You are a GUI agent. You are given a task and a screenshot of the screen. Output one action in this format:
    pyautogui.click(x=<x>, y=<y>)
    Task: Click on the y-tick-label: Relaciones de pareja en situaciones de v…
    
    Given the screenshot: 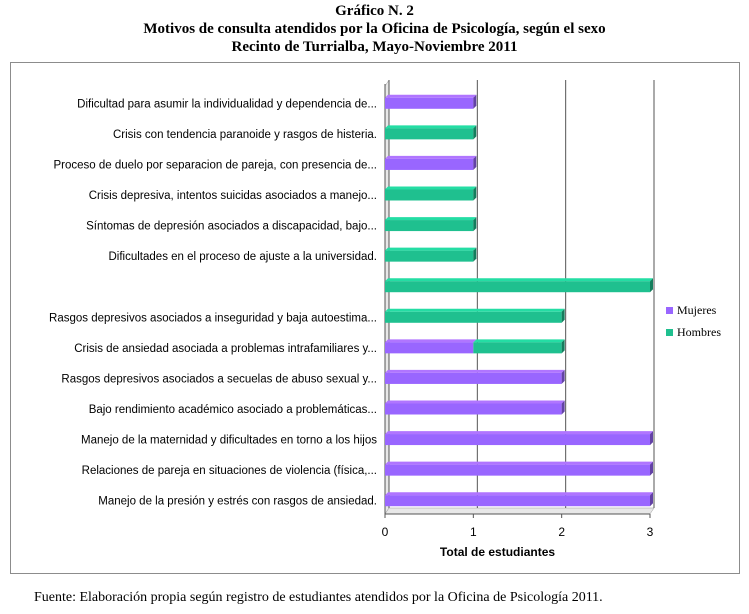 What is the action you would take?
    pyautogui.click(x=229, y=471)
    